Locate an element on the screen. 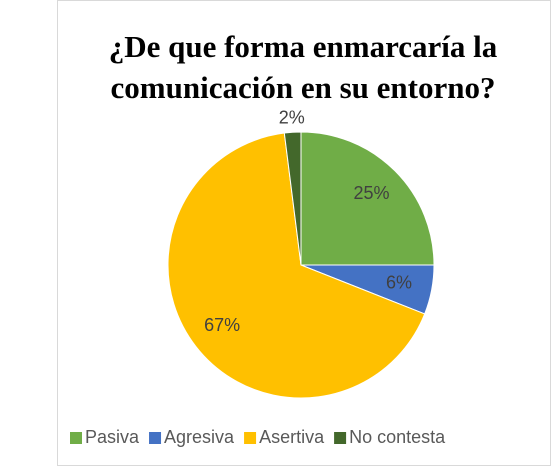 The height and width of the screenshot is (470, 552). legend-label: Agresiva is located at coordinates (199, 437).